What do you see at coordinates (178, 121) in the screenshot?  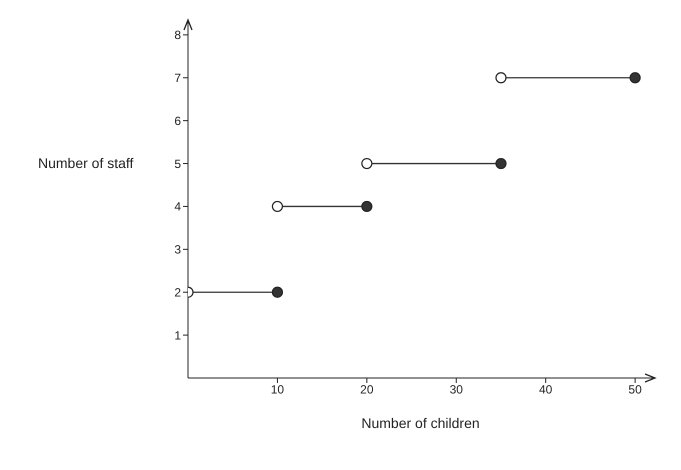 I see `y-tick-label: 6` at bounding box center [178, 121].